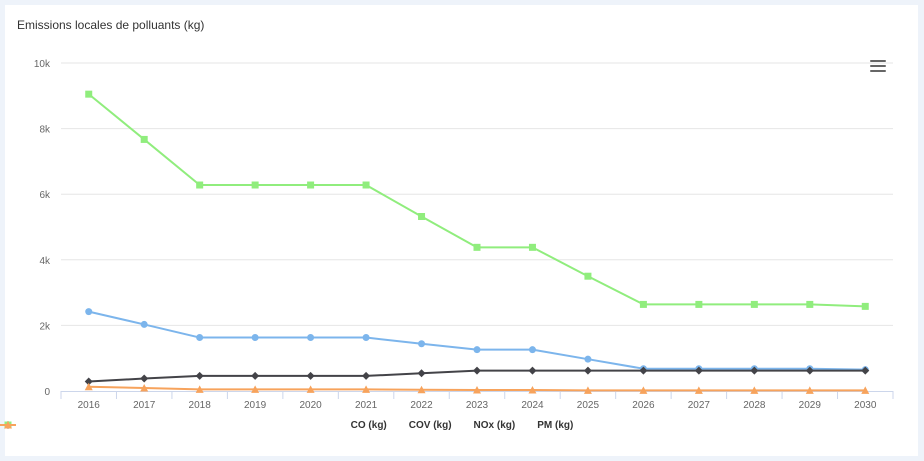  I want to click on y-tick-label: 0, so click(47, 392).